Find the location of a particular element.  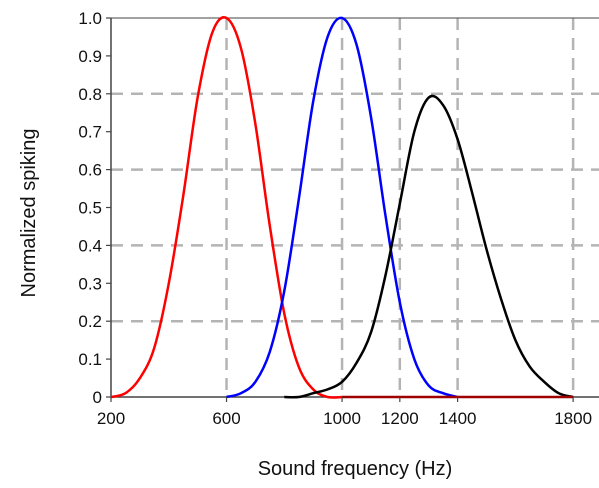

x-axis-ticks: 200 600 1000 1200 1400 1800 is located at coordinates (344, 412).